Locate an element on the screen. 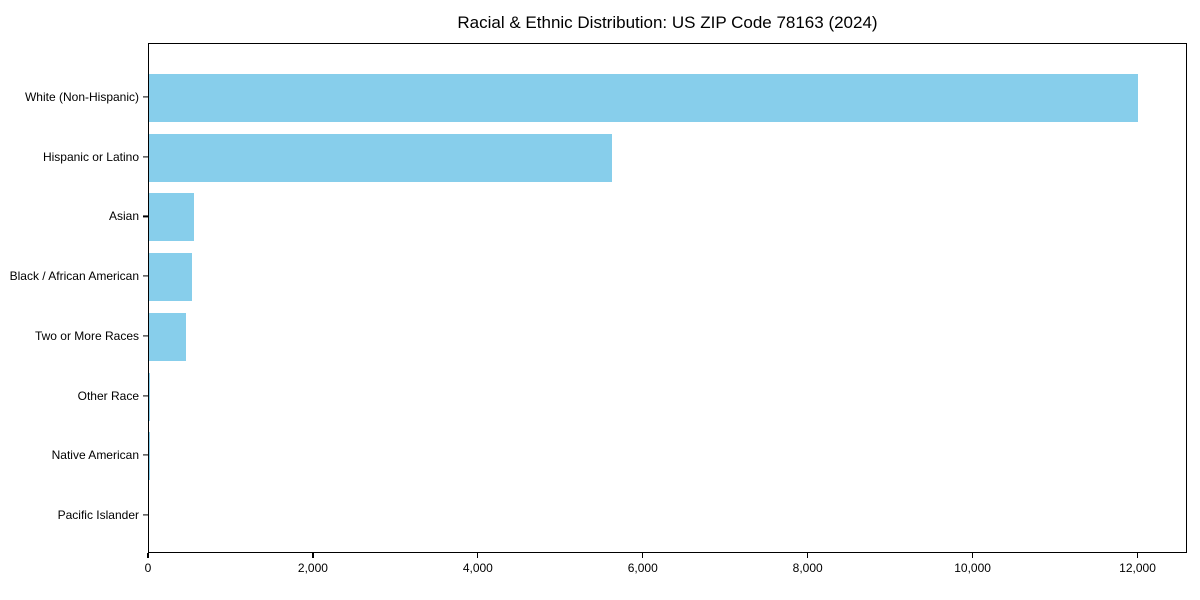 This screenshot has width=1200, height=600. y-tick-label: Black / African American is located at coordinates (74, 276).